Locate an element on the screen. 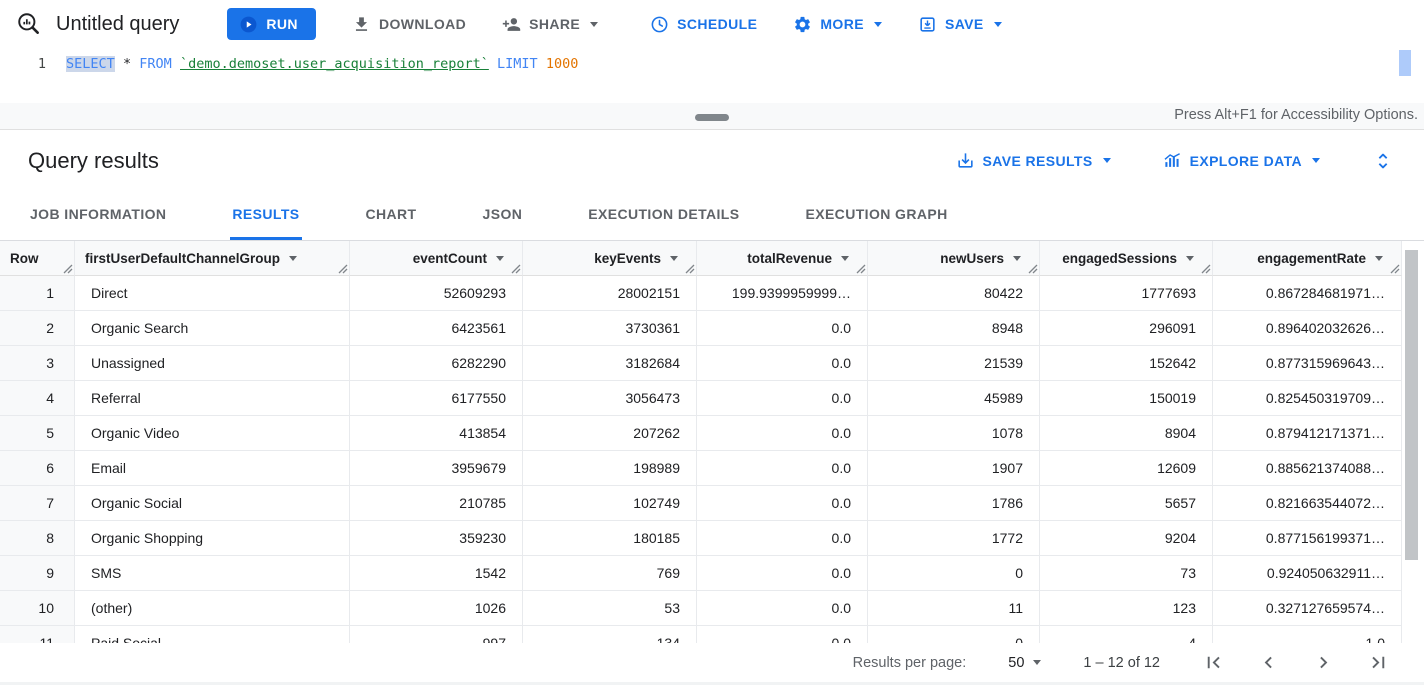  data-cell: 6177550 is located at coordinates (436, 398).